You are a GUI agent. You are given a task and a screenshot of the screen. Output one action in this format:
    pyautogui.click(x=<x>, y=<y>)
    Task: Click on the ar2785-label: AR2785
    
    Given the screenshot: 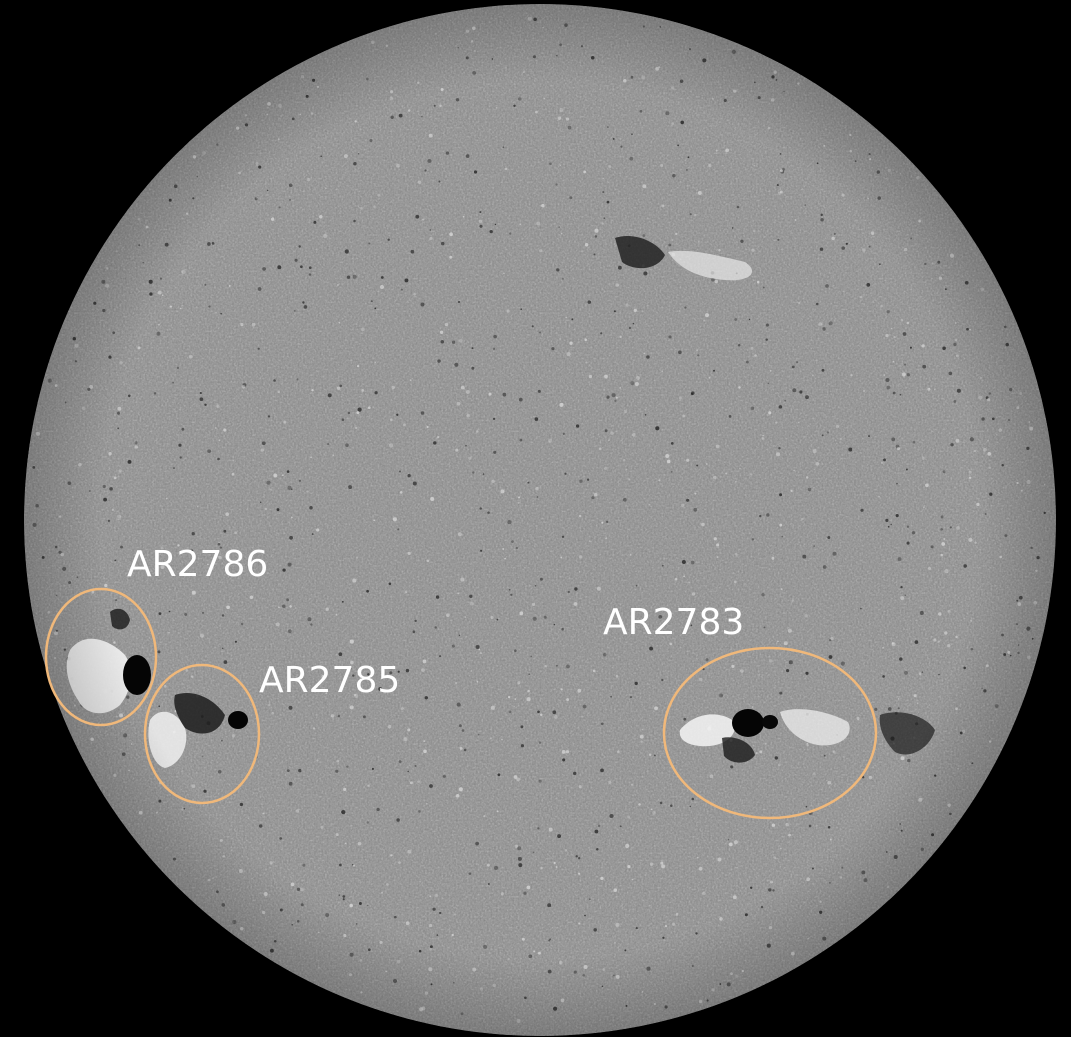 What is the action you would take?
    pyautogui.click(x=329, y=680)
    